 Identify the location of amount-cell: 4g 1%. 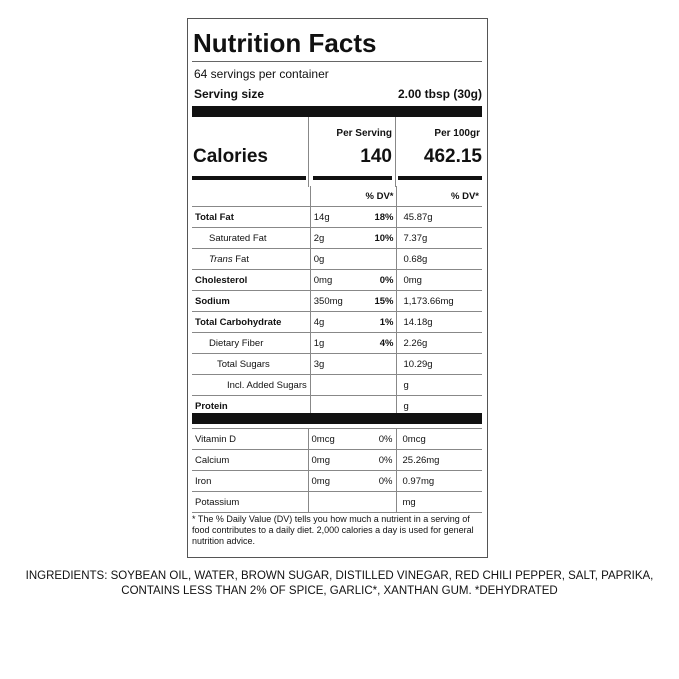
(353, 322).